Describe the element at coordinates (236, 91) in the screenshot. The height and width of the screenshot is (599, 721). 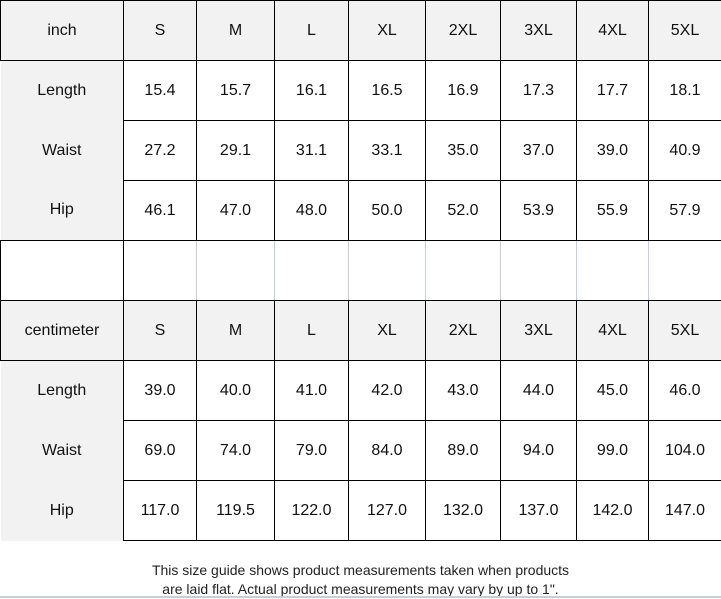
I see `measurement-value: 15.7` at that location.